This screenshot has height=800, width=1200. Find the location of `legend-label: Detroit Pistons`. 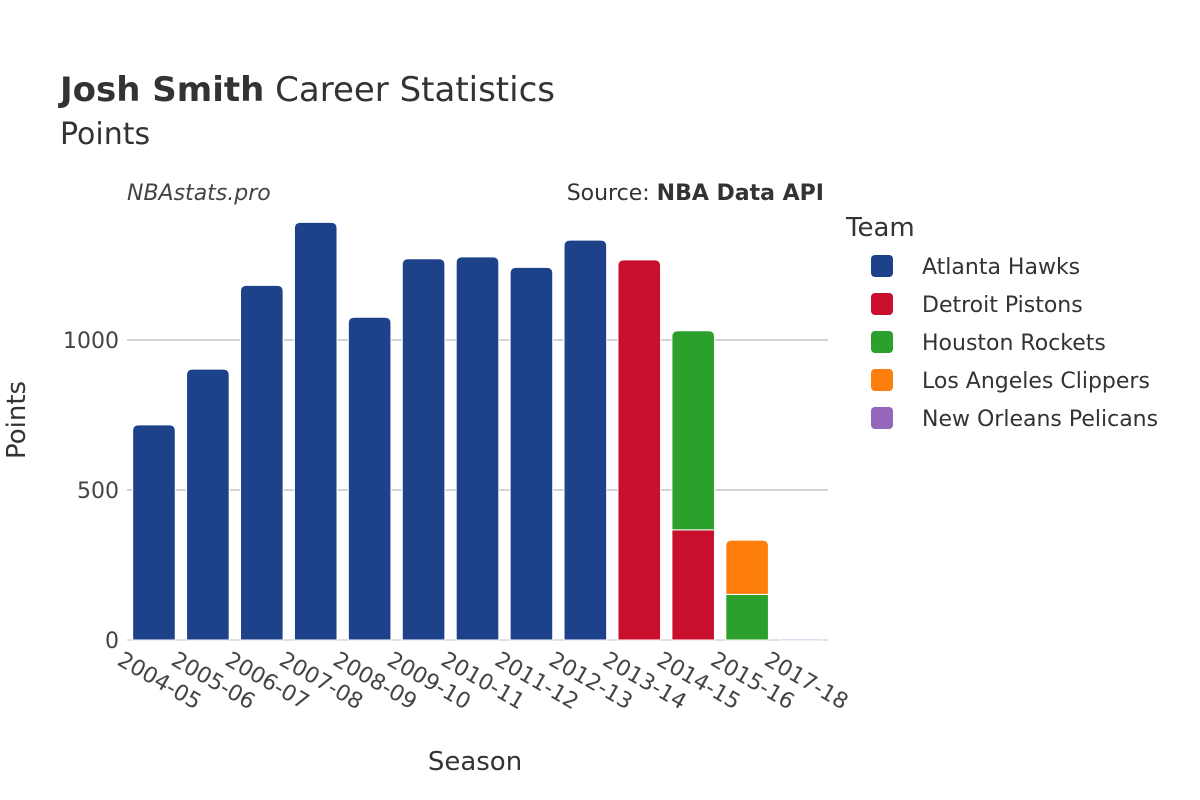

legend-label: Detroit Pistons is located at coordinates (1002, 305).